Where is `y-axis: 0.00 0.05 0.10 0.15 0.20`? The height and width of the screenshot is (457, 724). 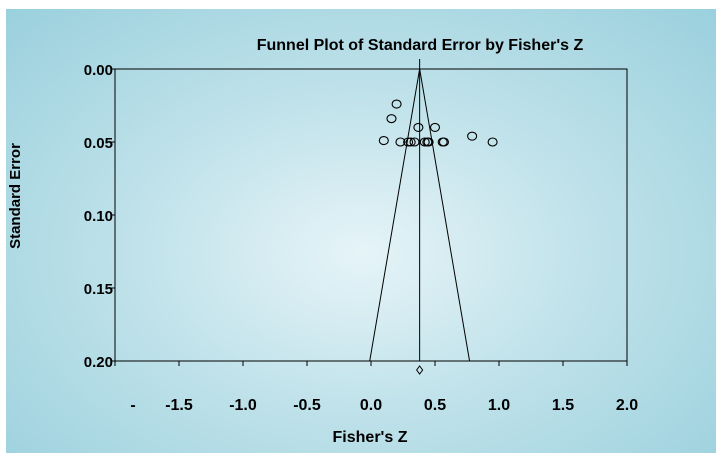
y-axis: 0.00 0.05 0.10 0.15 0.20 is located at coordinates (99, 216).